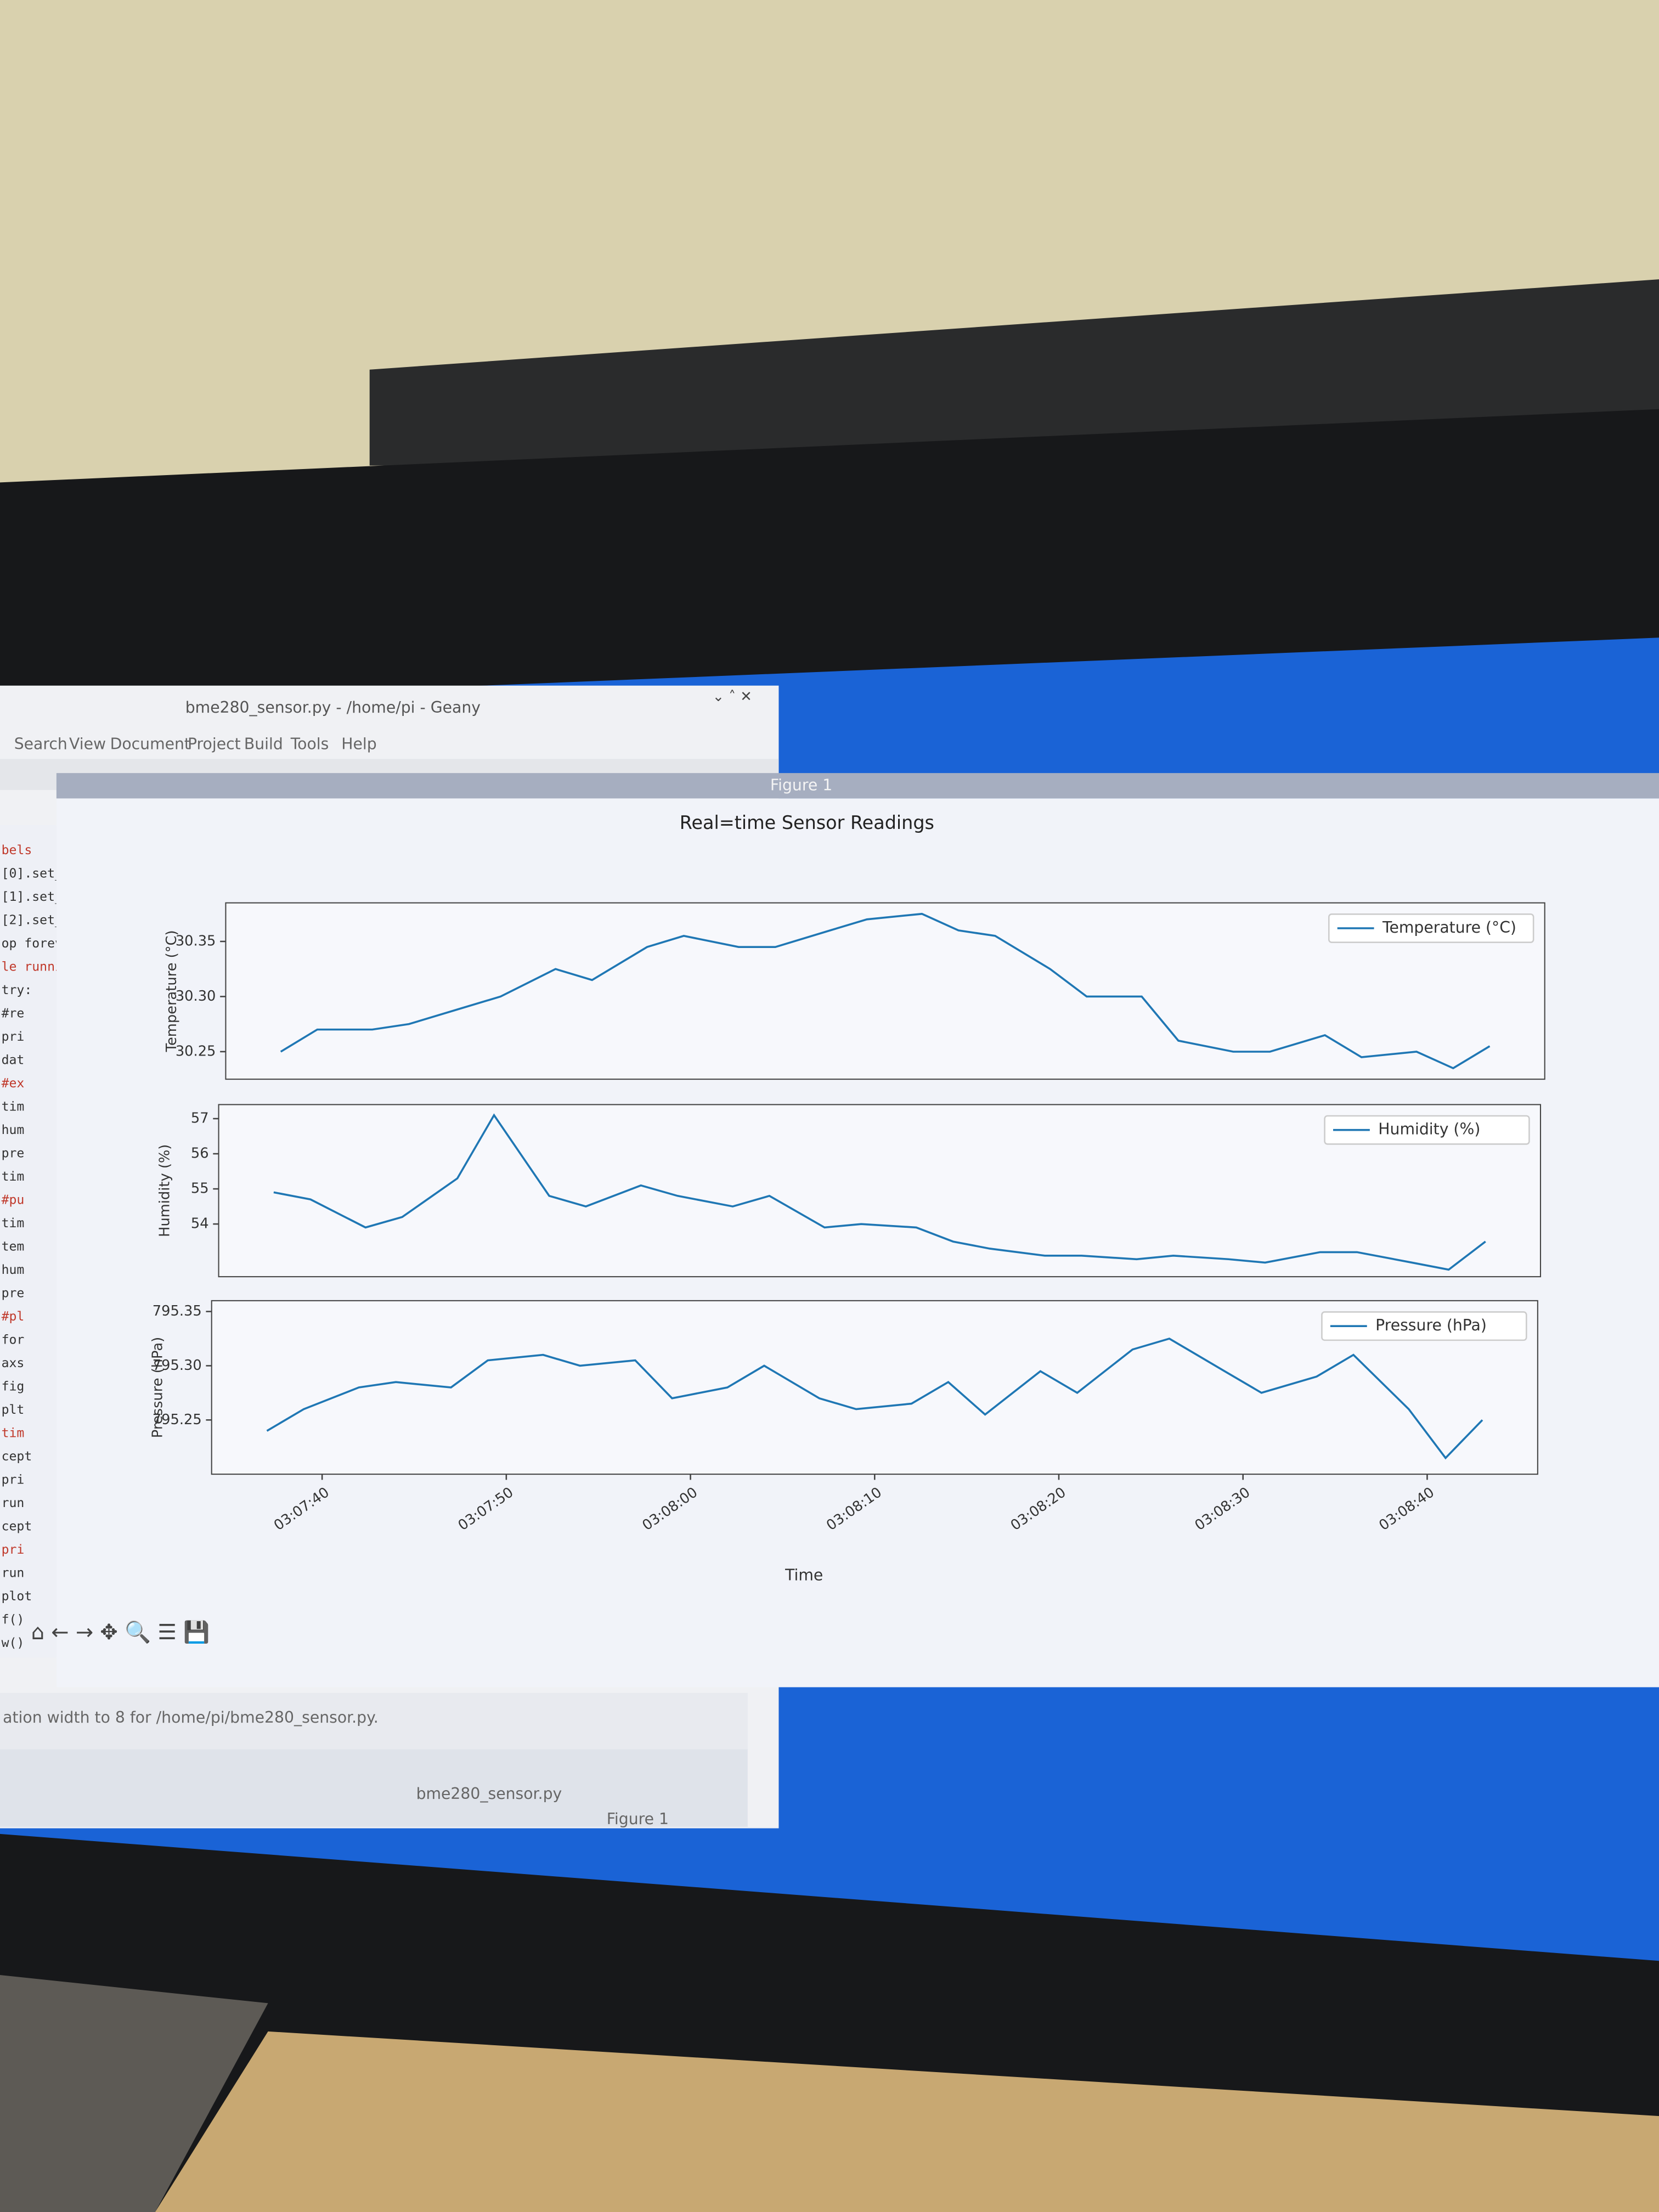 Image resolution: width=1659 pixels, height=2212 pixels. What do you see at coordinates (14, 1340) in the screenshot?
I see `code-line: for` at bounding box center [14, 1340].